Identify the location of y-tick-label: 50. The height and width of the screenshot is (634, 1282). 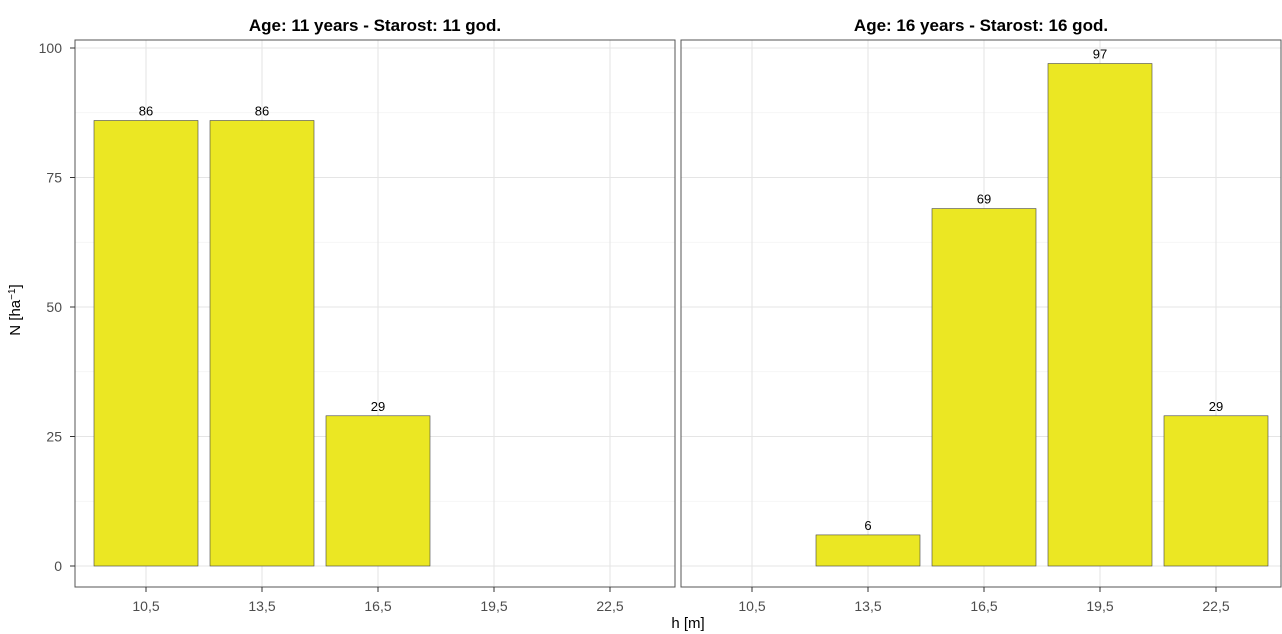
(54, 307).